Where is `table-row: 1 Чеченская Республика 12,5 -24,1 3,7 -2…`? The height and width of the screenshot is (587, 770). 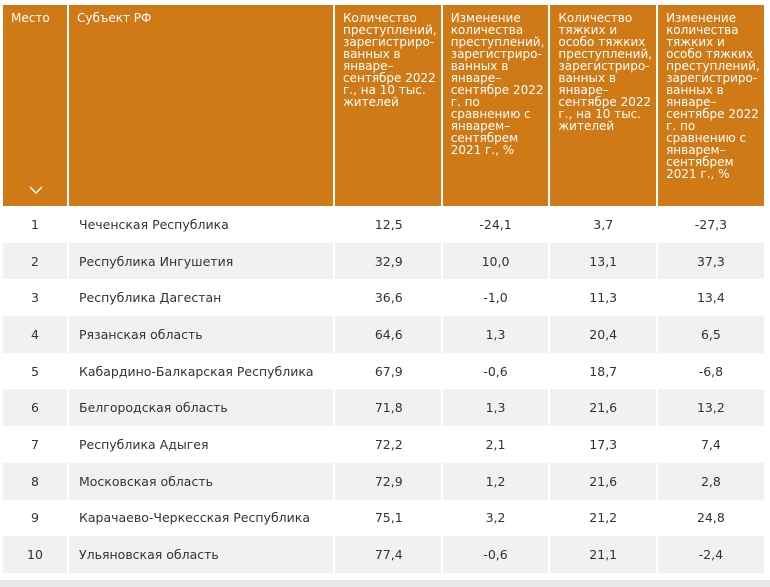 table-row: 1 Чеченская Республика 12,5 -24,1 3,7 -2… is located at coordinates (383, 224).